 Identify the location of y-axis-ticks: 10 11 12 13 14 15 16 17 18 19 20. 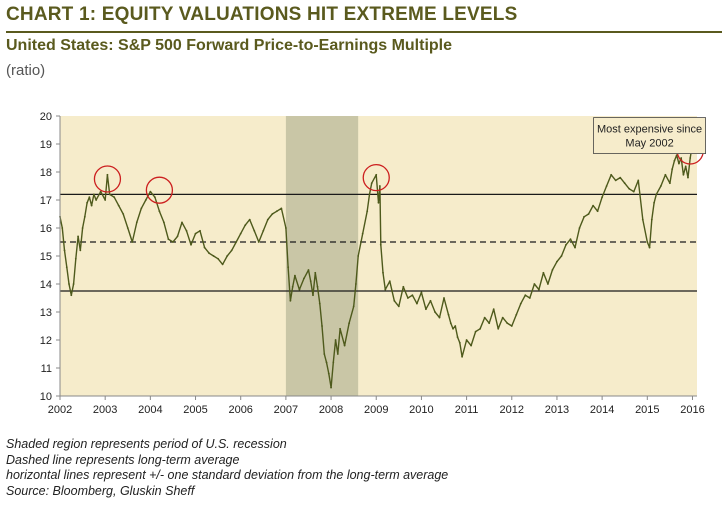
(50, 257).